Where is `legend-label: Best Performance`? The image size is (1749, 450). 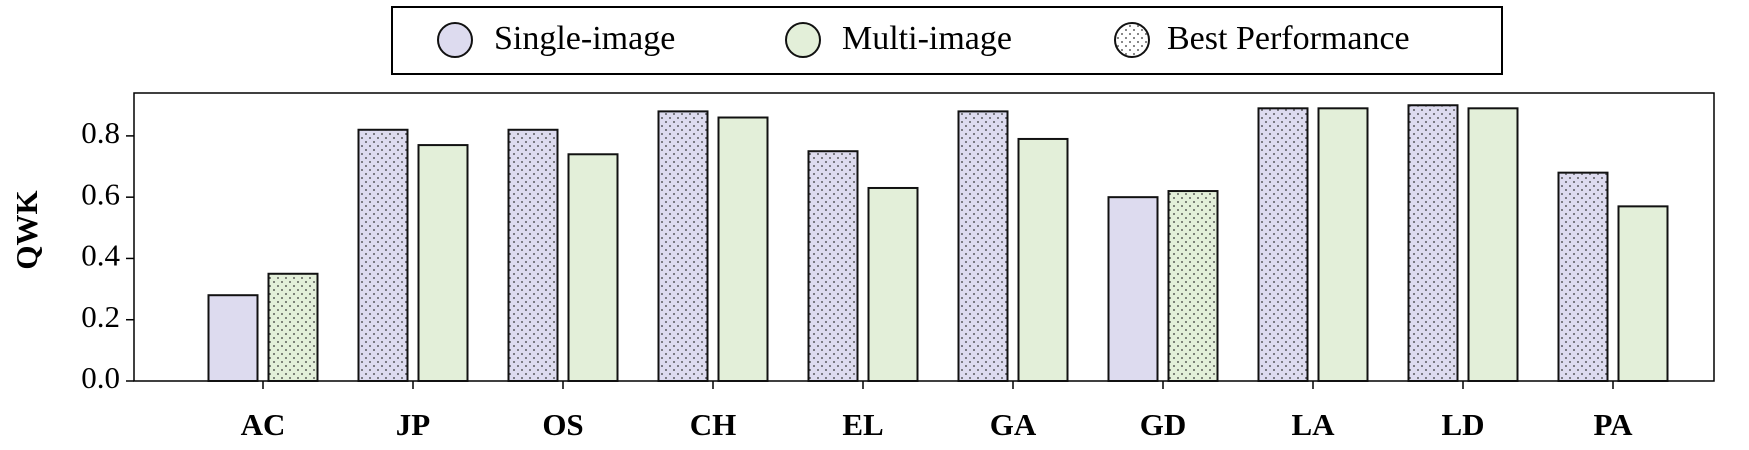 legend-label: Best Performance is located at coordinates (1288, 38).